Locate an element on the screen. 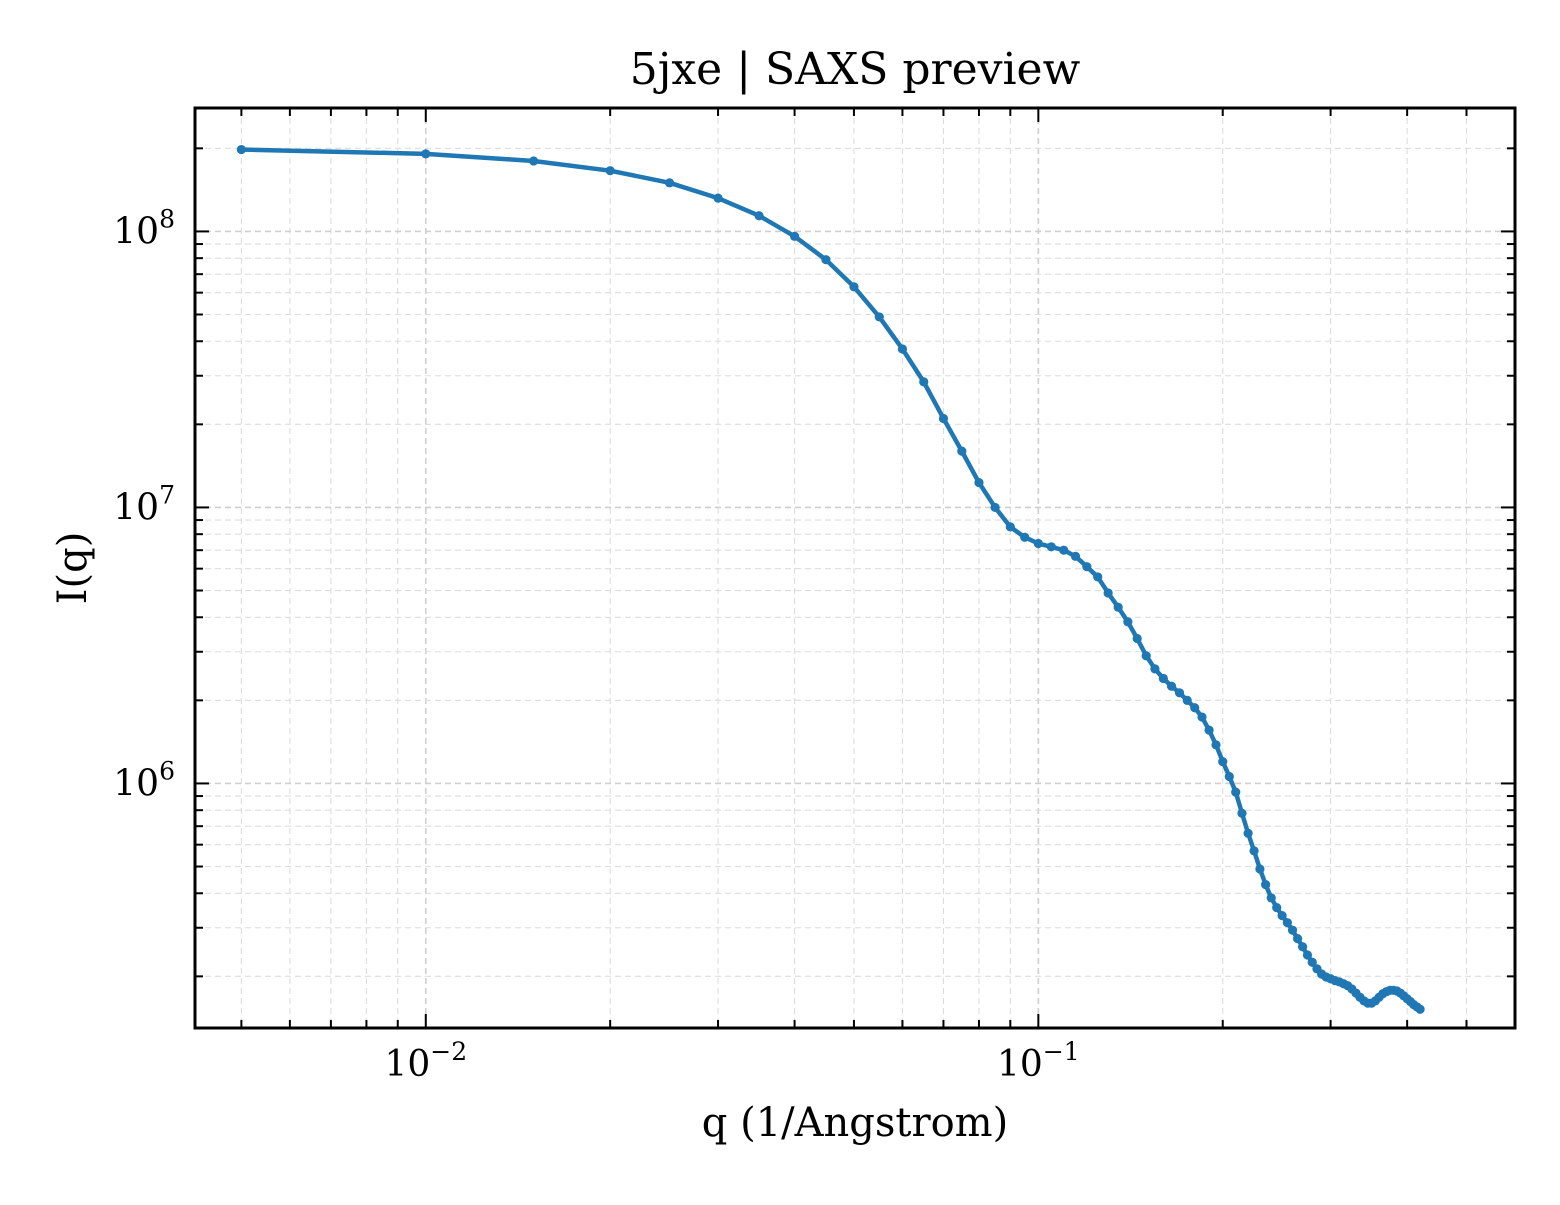  y-tick-label: 10⁷ is located at coordinates (144, 504).